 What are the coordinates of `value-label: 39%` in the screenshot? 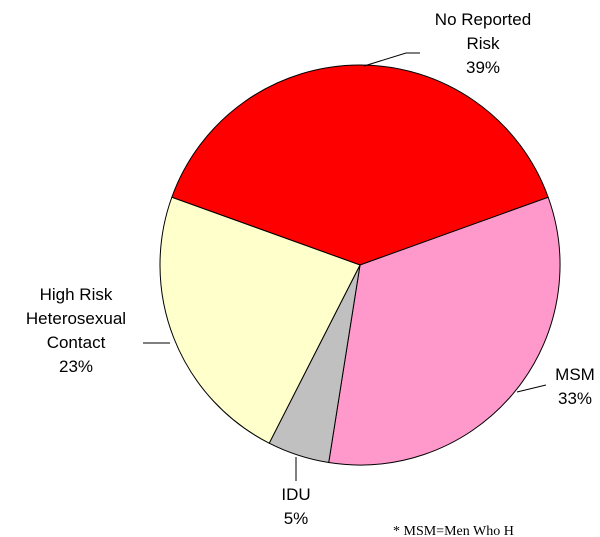 It's located at (483, 67).